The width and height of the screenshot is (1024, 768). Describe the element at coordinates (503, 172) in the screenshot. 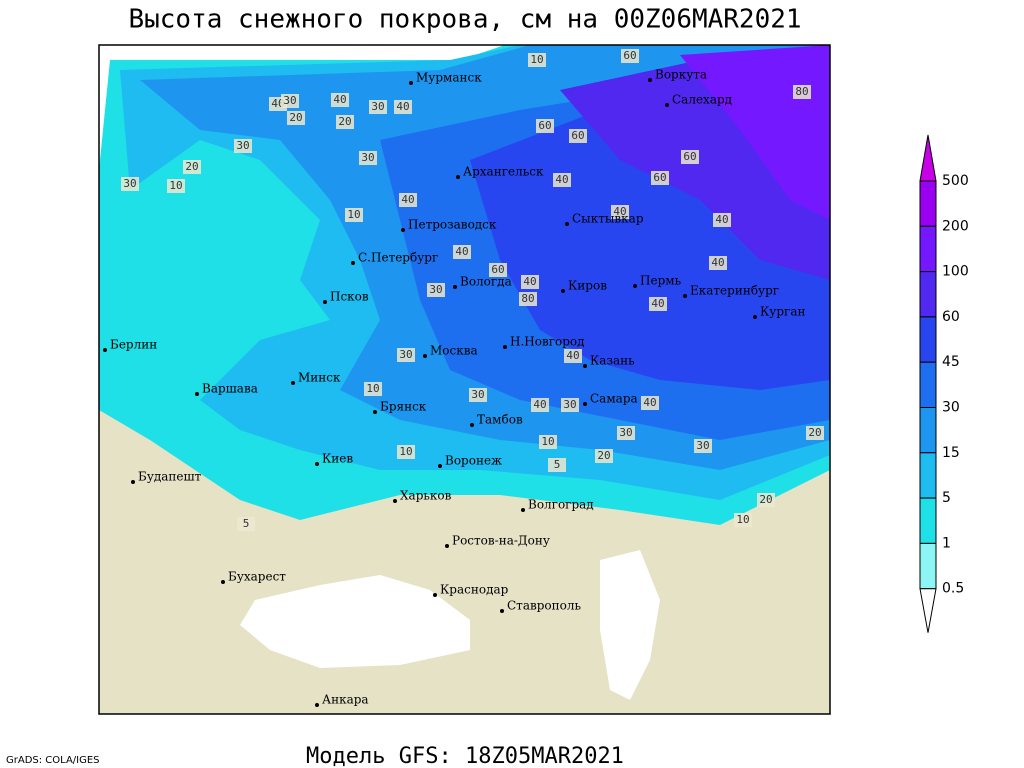

I see `city-label: Архангельск` at that location.